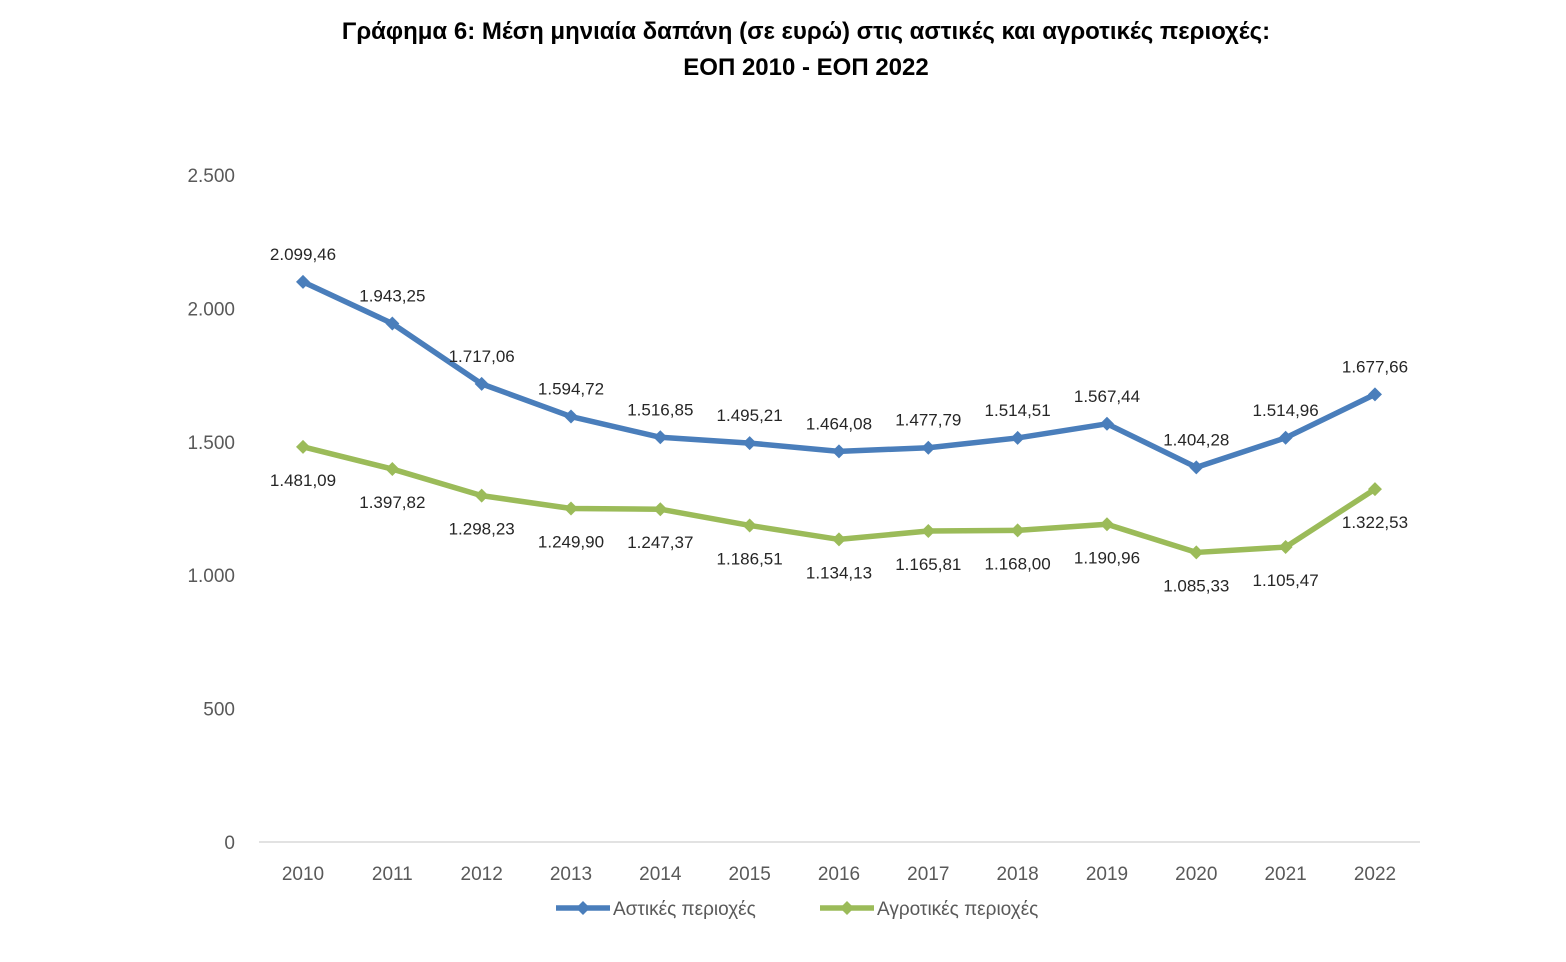  I want to click on data-label: 1.168,00, so click(1018, 563).